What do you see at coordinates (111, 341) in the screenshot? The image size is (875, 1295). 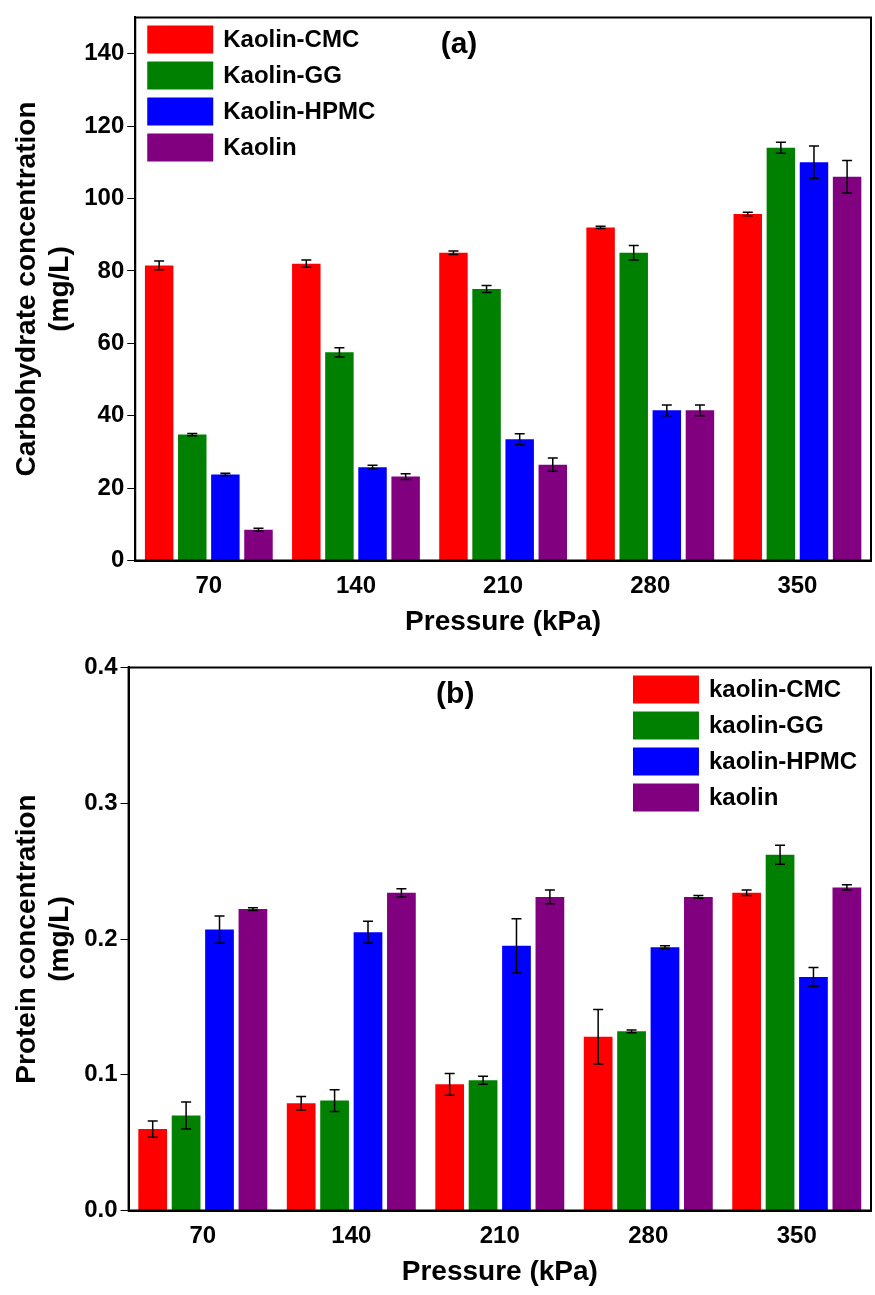 I see `y-tick-label: 60` at bounding box center [111, 341].